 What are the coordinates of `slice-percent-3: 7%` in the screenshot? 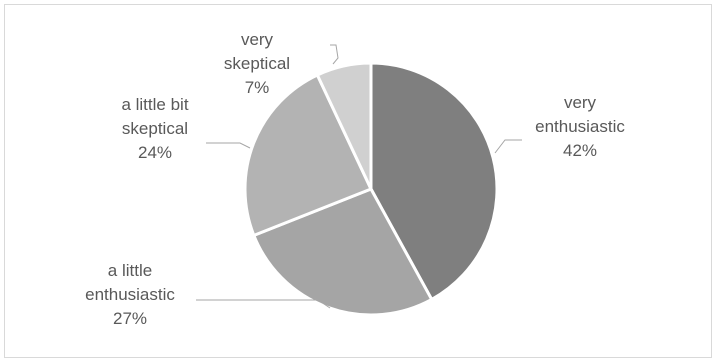 It's located at (257, 87).